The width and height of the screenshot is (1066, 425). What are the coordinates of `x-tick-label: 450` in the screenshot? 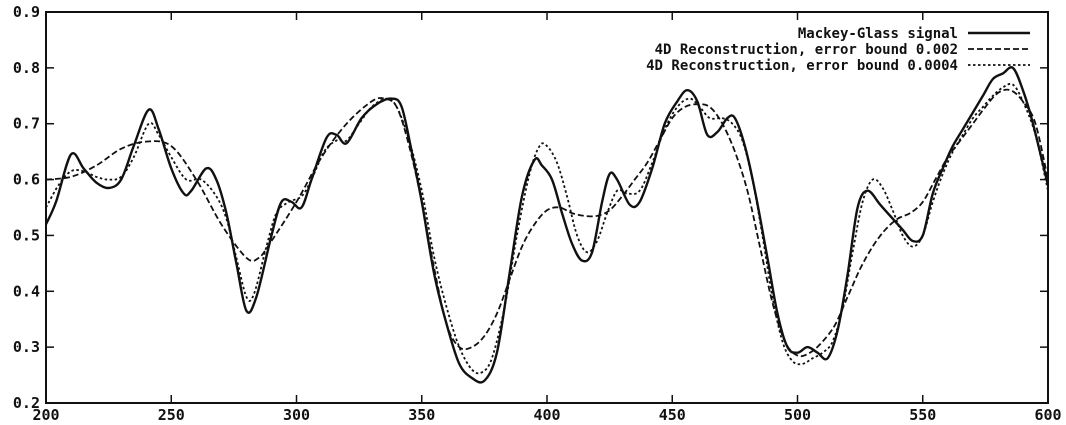 It's located at (672, 415).